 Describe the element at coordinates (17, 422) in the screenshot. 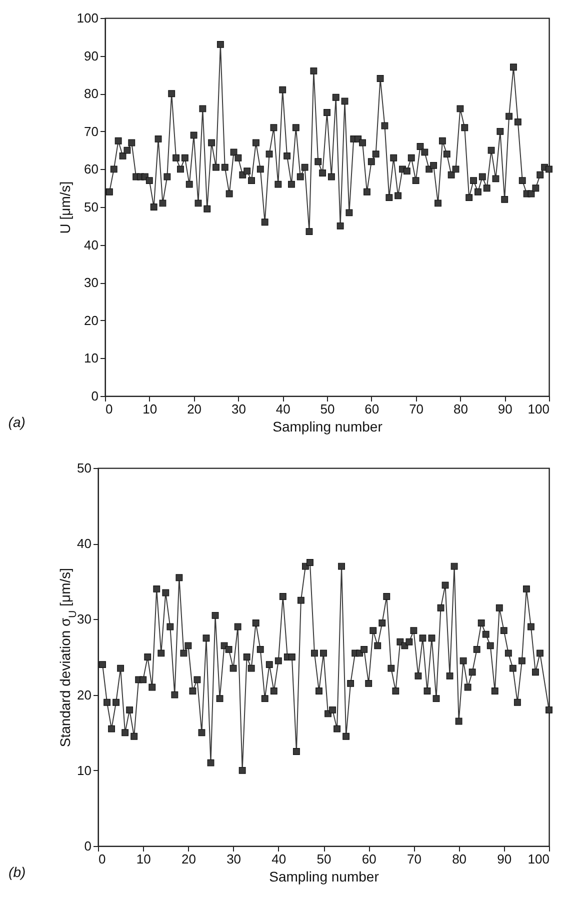

I see `text: (a)` at that location.